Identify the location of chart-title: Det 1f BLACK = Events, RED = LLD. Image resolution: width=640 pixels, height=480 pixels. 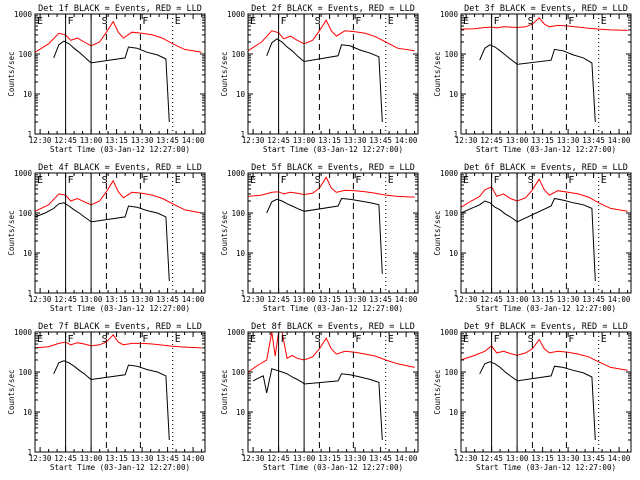
(120, 9).